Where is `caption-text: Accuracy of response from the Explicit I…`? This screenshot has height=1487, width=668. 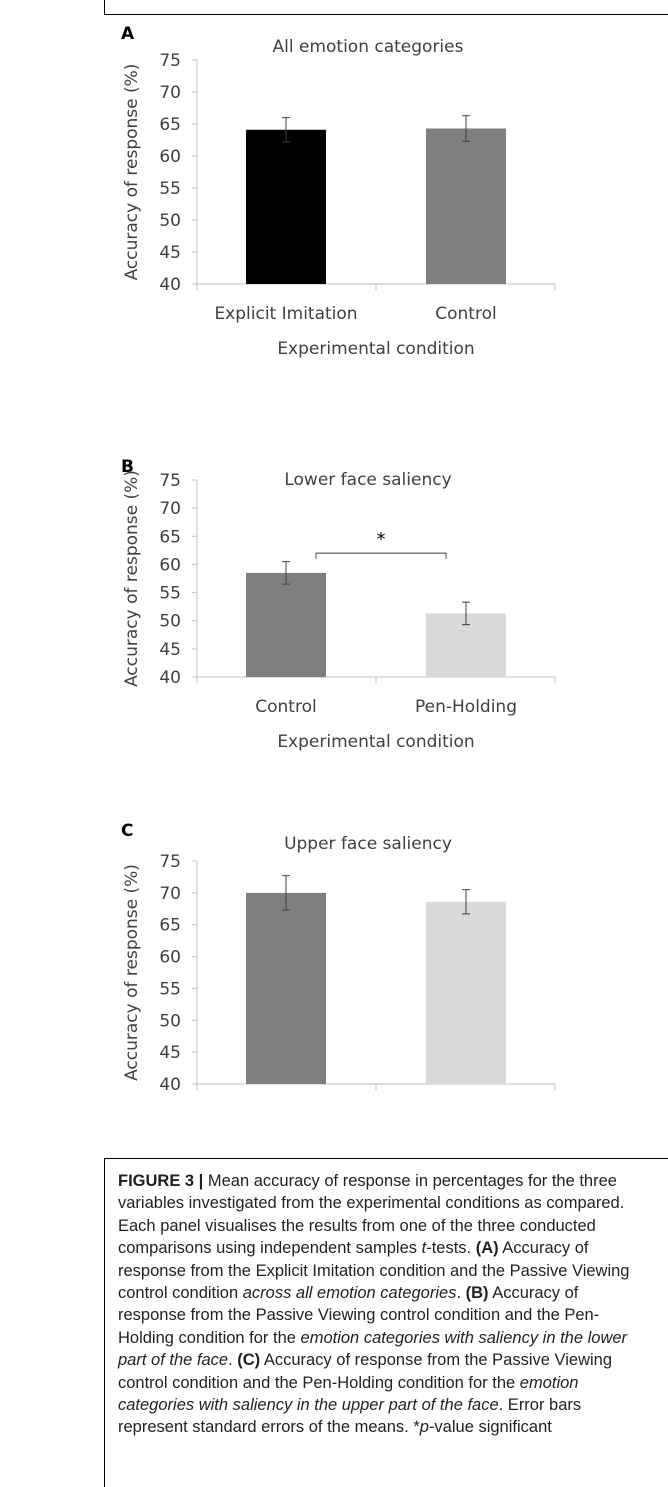
caption-text: Accuracy of response from the Explicit I… is located at coordinates (374, 1271).